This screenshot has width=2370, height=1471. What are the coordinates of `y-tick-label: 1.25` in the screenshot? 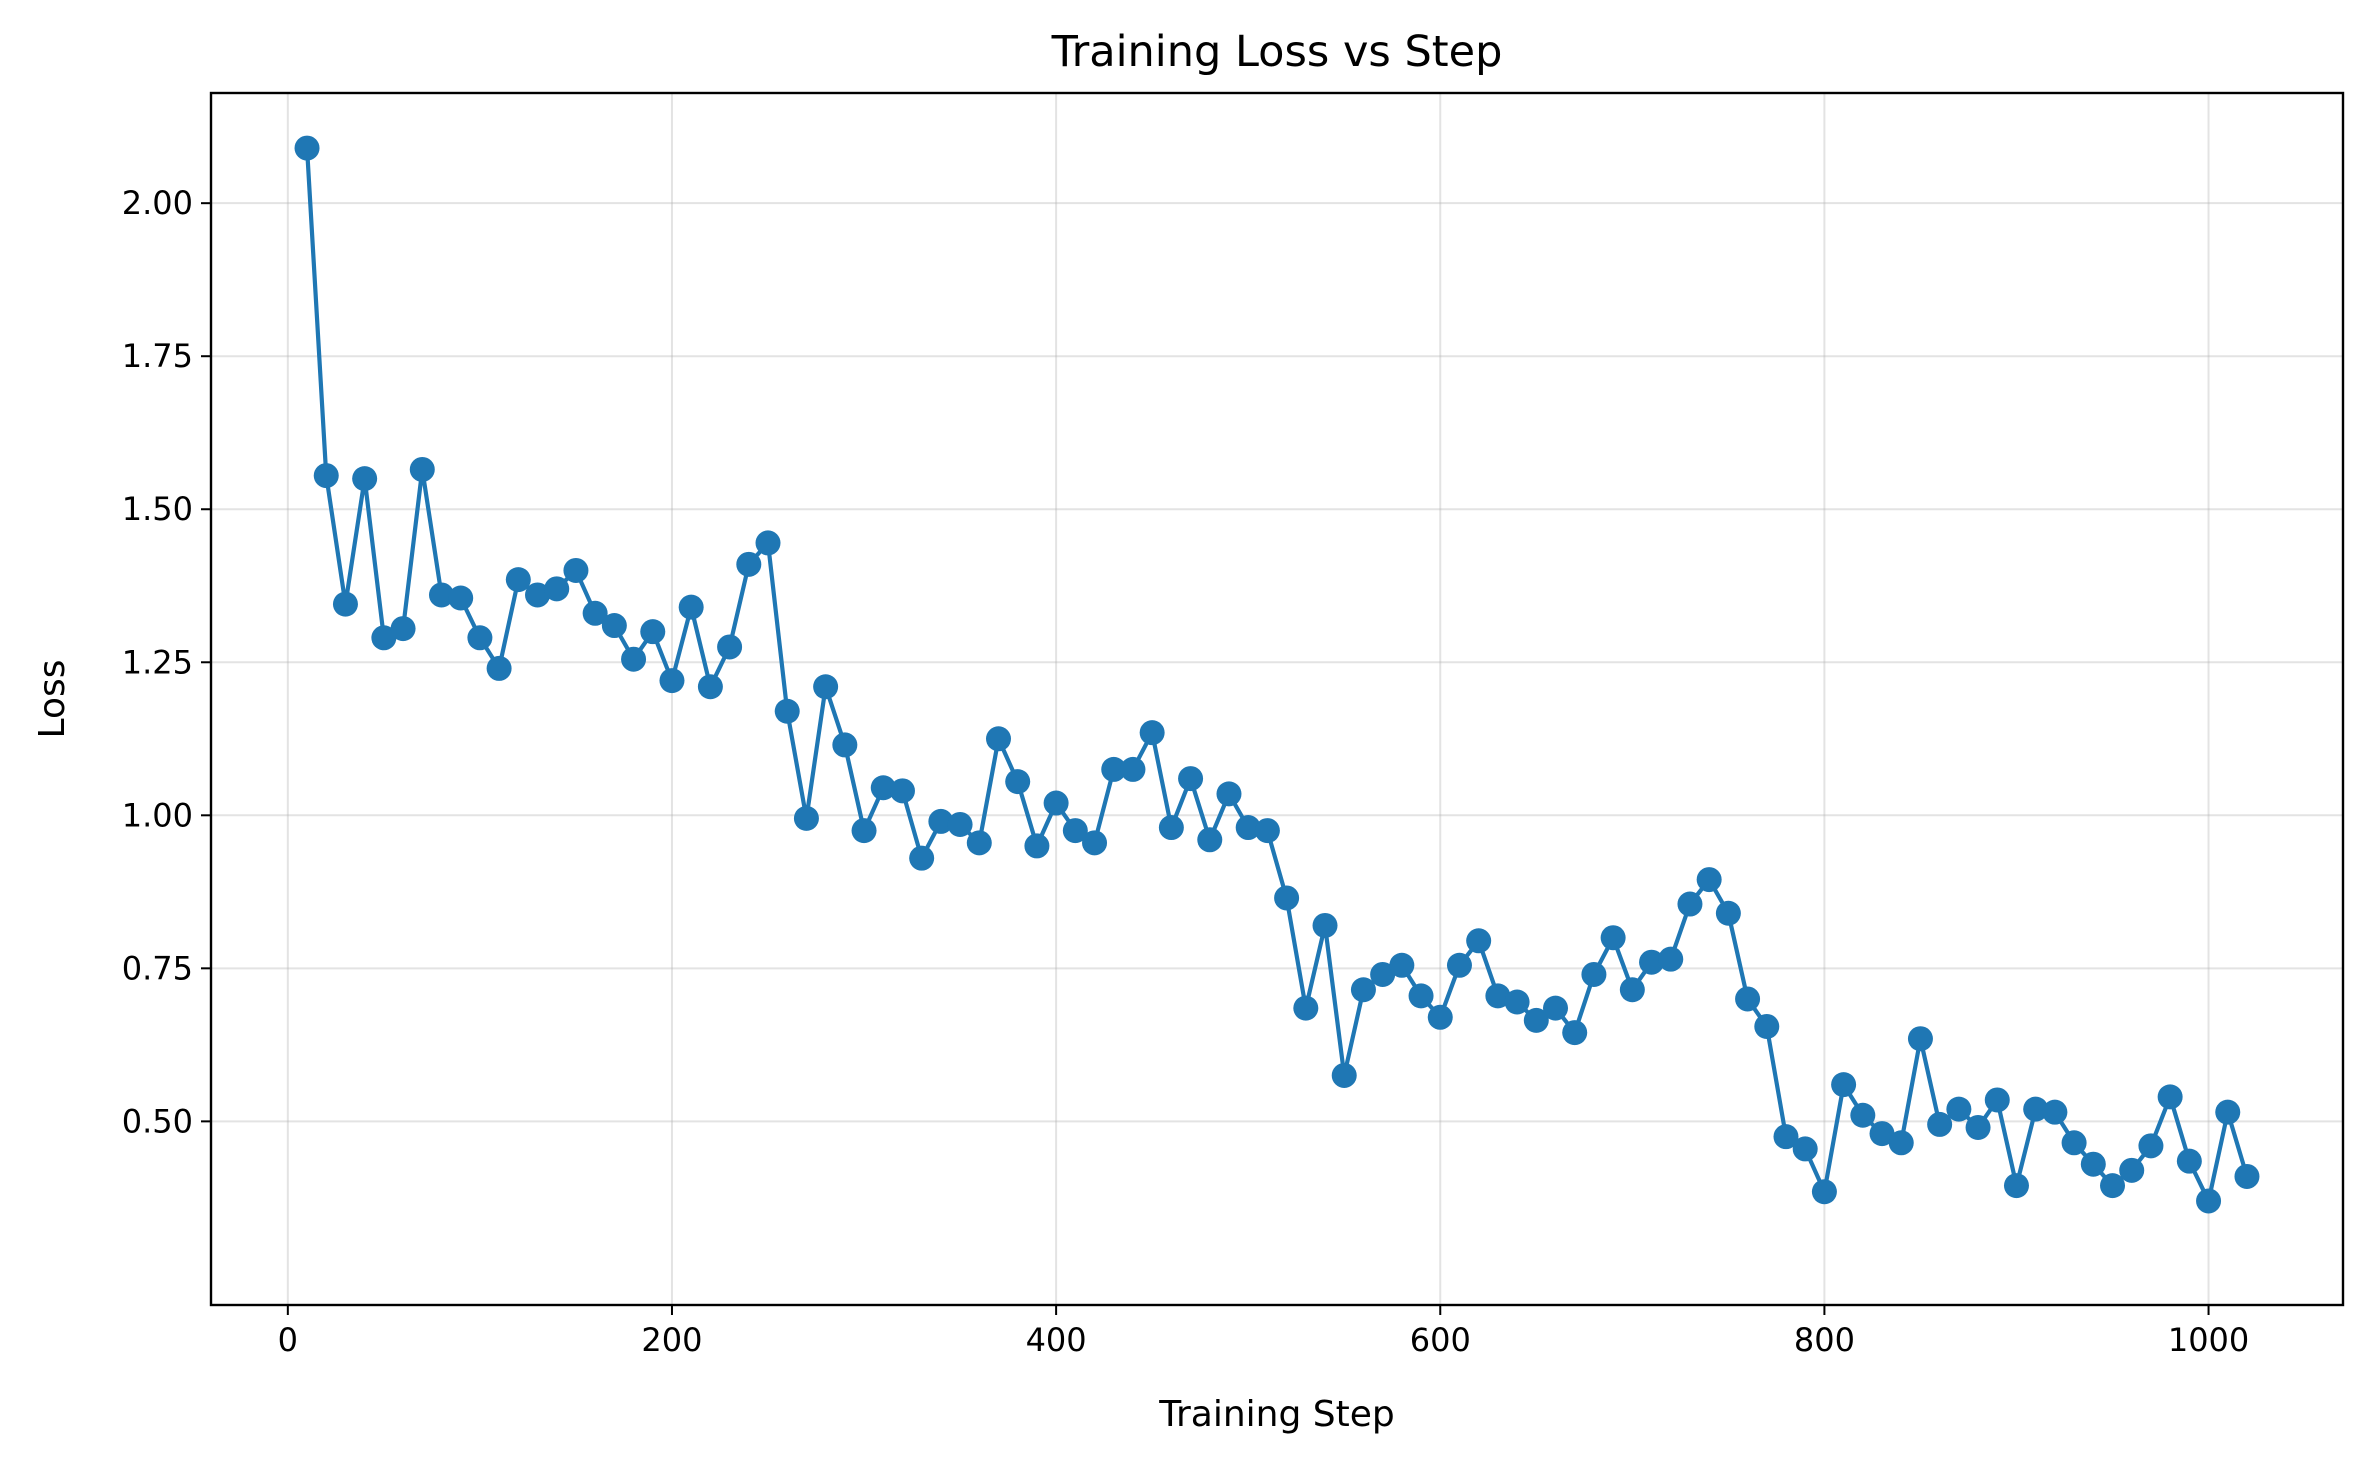 It's located at (157, 662).